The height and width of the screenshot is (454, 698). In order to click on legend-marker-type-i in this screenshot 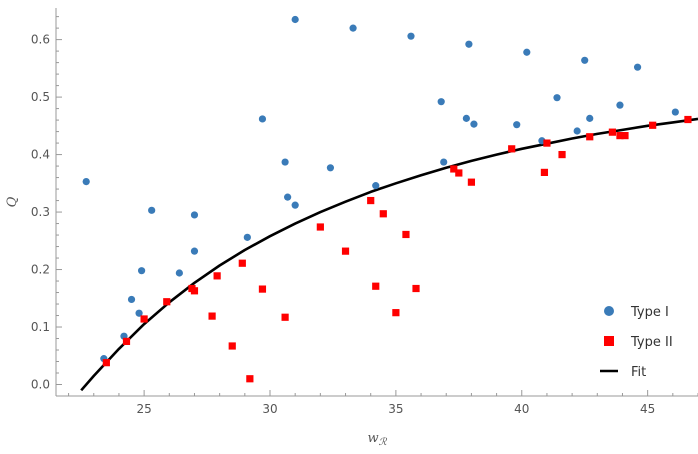, I will do `click(609, 311)`.